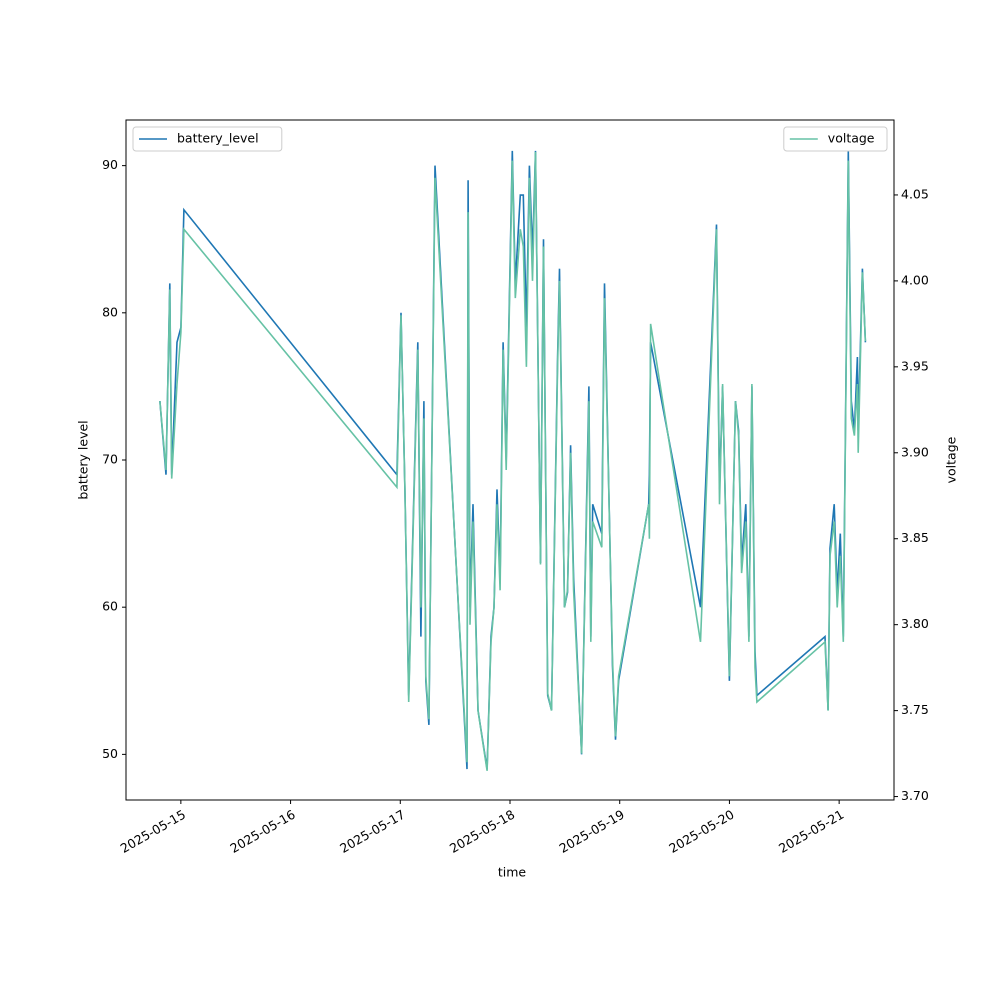  What do you see at coordinates (110, 311) in the screenshot?
I see `y-tick-label: 80` at bounding box center [110, 311].